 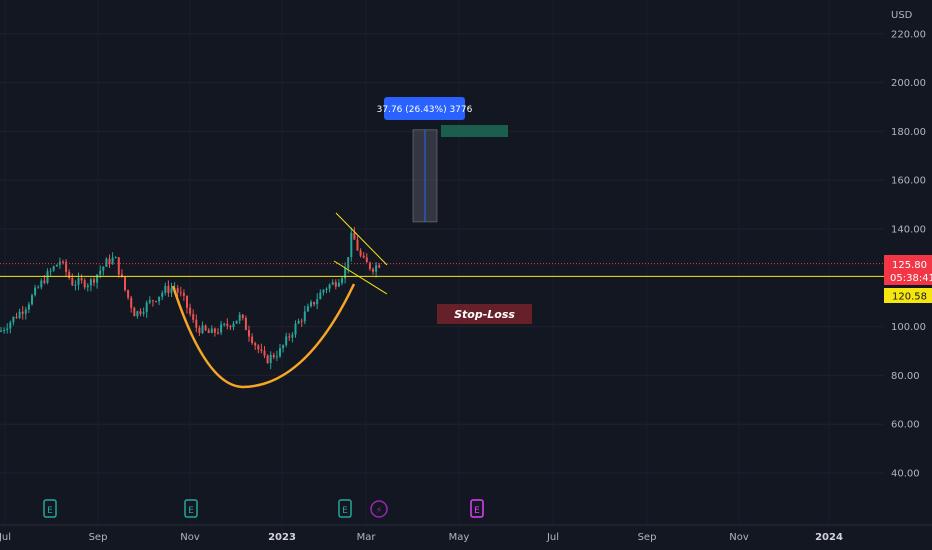 I want to click on price-badge: 125.80 05:38:41, so click(x=908, y=270).